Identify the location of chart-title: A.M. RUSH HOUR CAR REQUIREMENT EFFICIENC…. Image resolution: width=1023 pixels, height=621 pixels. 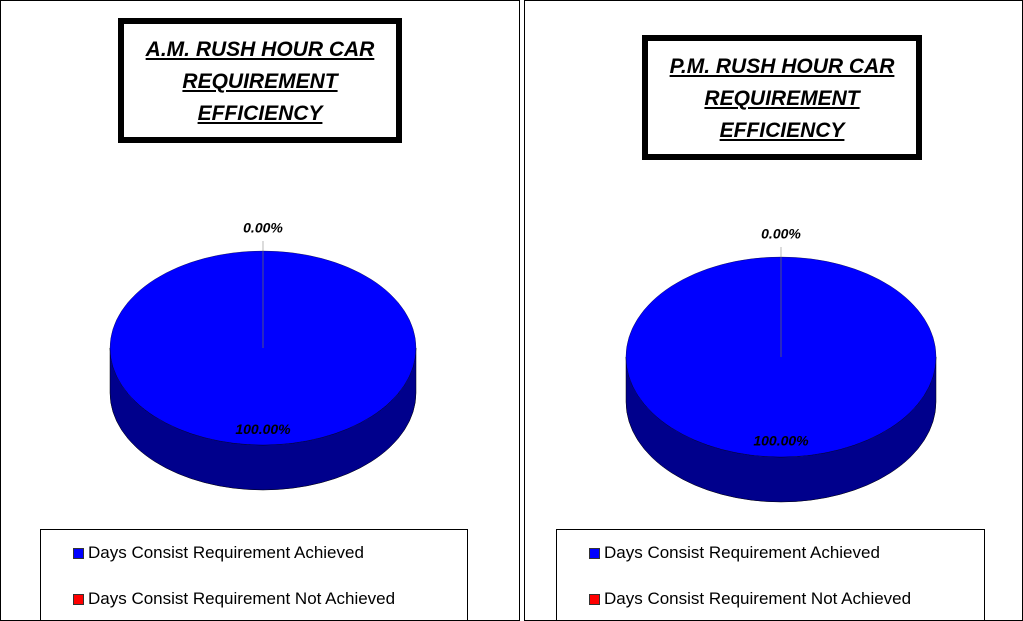
(260, 80).